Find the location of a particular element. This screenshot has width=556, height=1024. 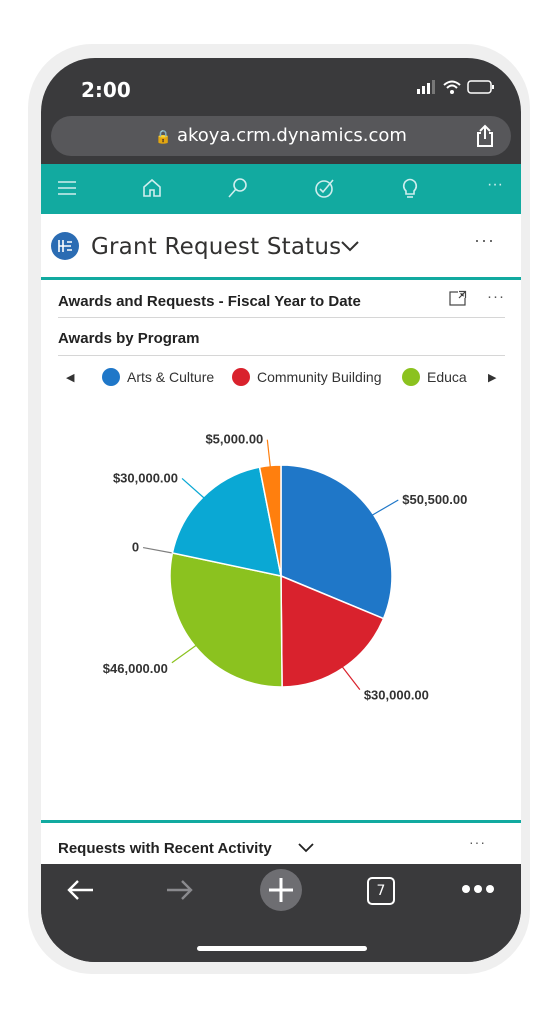

new-tab-icon is located at coordinates (281, 890).